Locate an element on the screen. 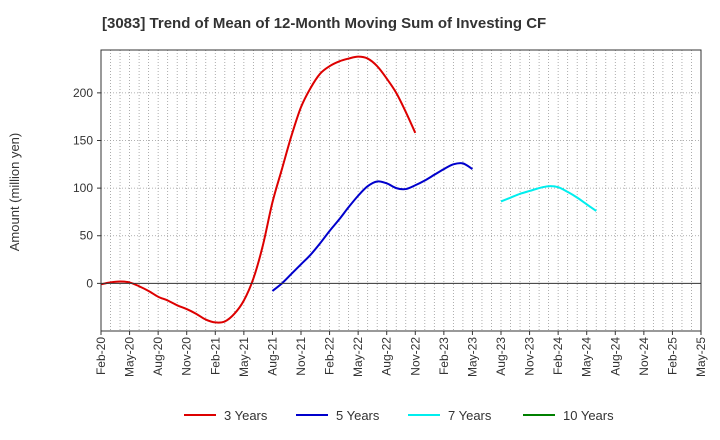  legend-label-7-years: 7 Years is located at coordinates (470, 415).